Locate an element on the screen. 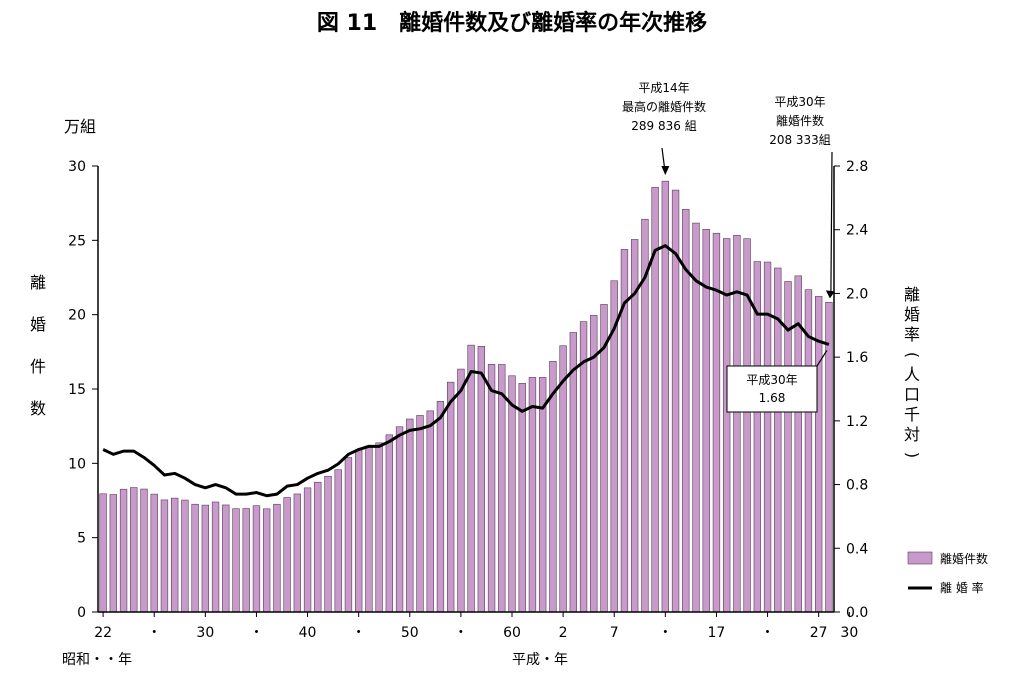 Image resolution: width=1024 pixels, height=686 pixels. x-tick-label: 40 is located at coordinates (308, 633).